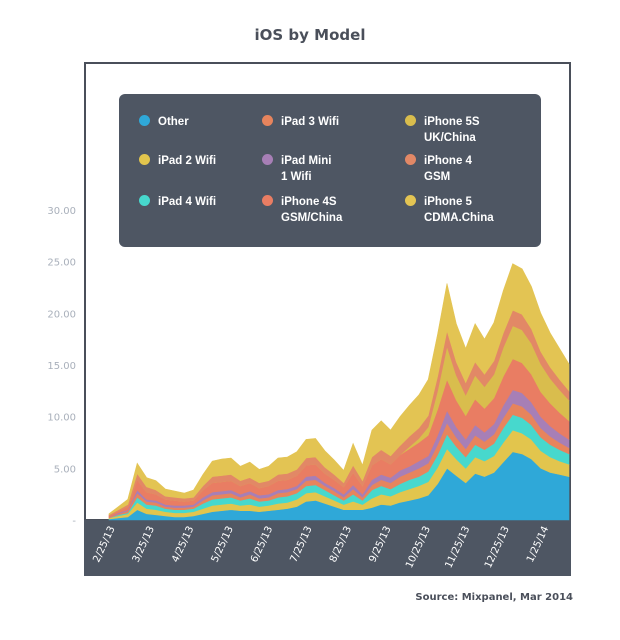 This screenshot has width=620, height=640. I want to click on legend-item: iPad 4 Wifi, so click(177, 202).